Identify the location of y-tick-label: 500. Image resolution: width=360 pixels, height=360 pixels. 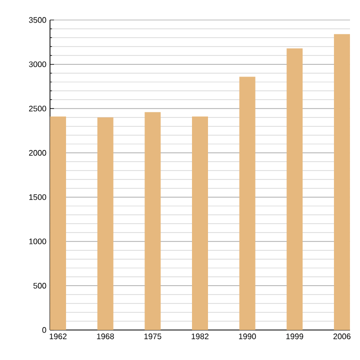
(39, 285).